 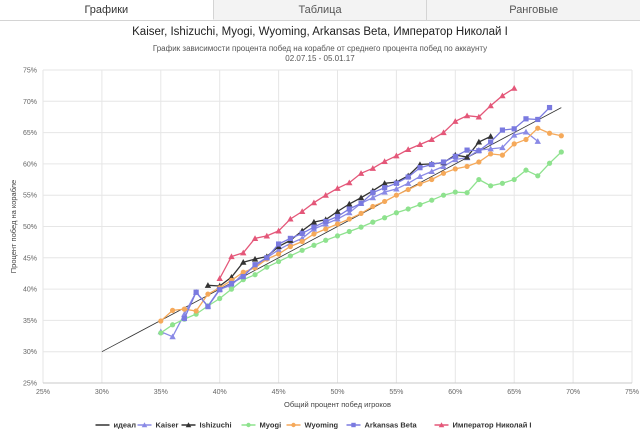 I want to click on tab-ranked: Ранговые, so click(x=534, y=10).